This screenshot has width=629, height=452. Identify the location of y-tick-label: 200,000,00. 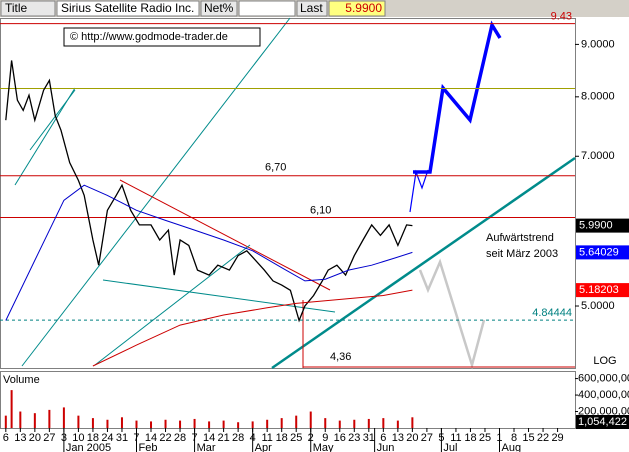
(603, 411).